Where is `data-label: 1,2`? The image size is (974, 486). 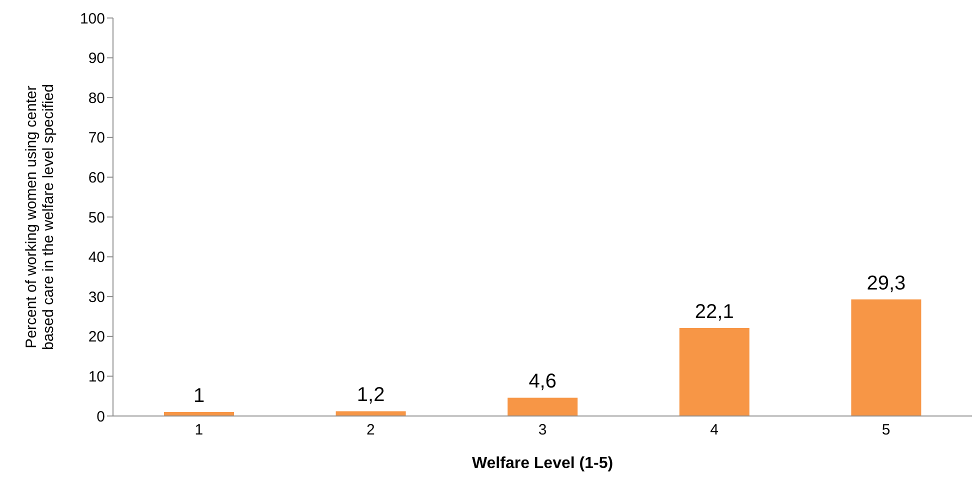 data-label: 1,2 is located at coordinates (370, 395).